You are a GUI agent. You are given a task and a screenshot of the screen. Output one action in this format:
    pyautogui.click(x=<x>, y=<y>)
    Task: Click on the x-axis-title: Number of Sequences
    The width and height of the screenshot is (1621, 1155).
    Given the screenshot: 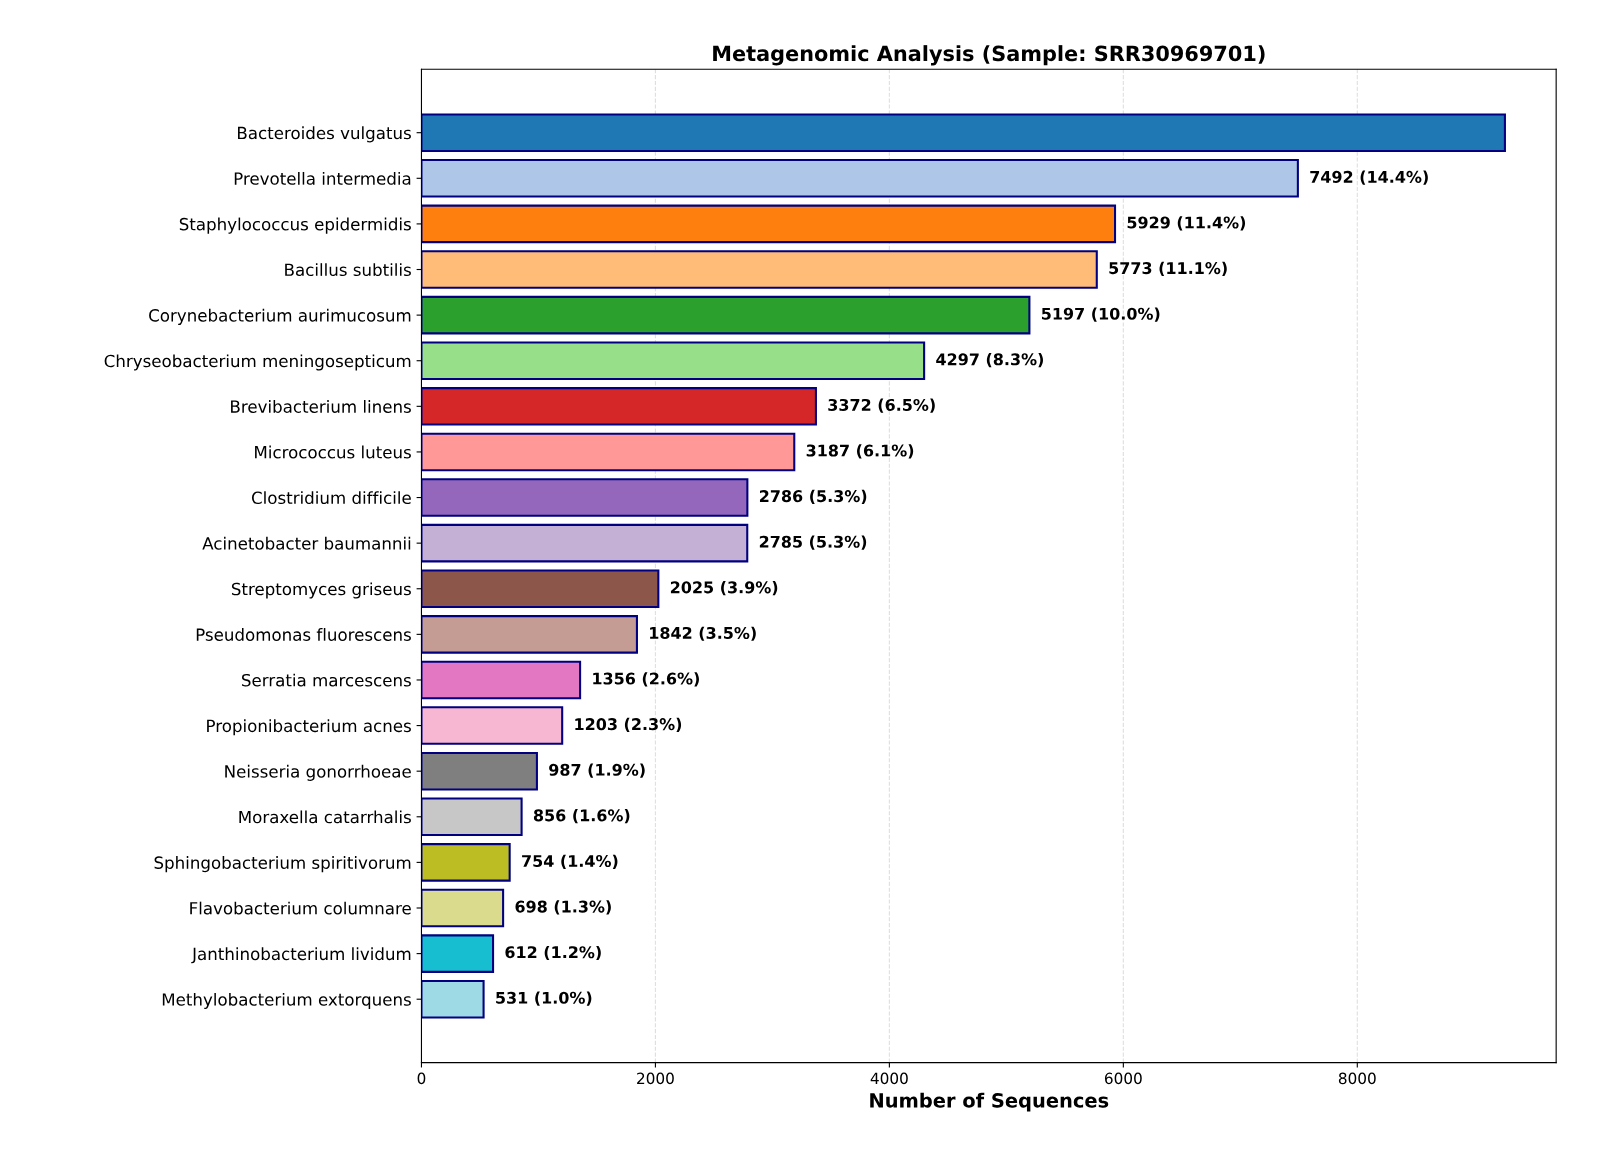 What is the action you would take?
    pyautogui.click(x=989, y=1102)
    